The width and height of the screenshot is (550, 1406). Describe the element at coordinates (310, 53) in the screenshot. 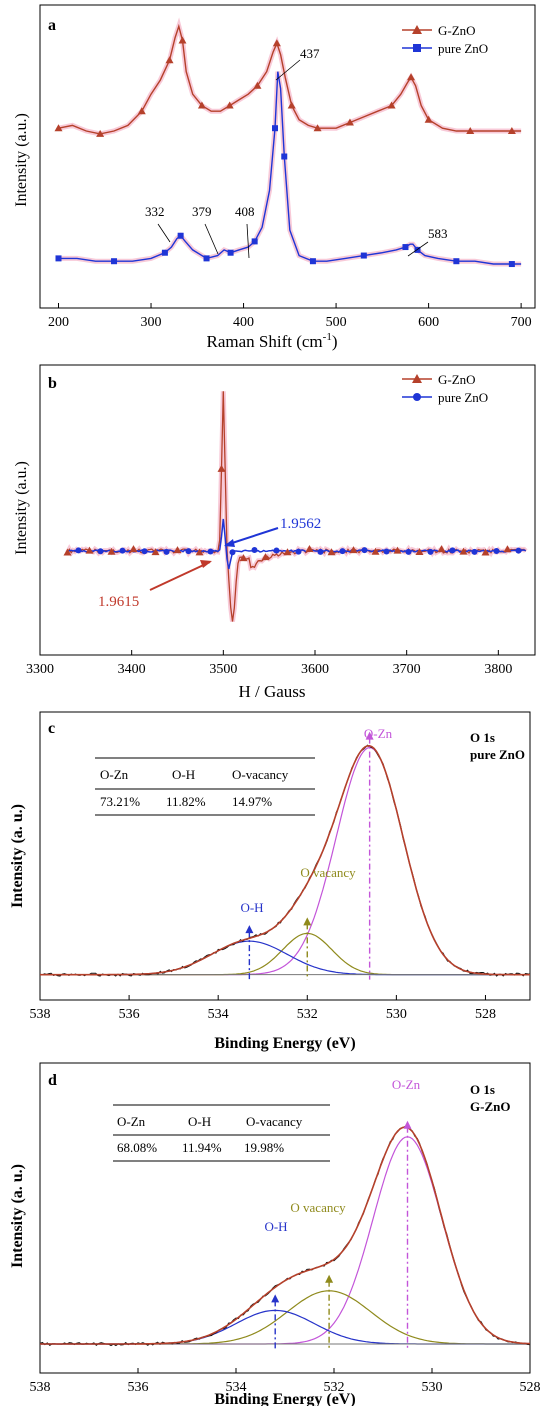

I see `annotation-437: 437` at that location.